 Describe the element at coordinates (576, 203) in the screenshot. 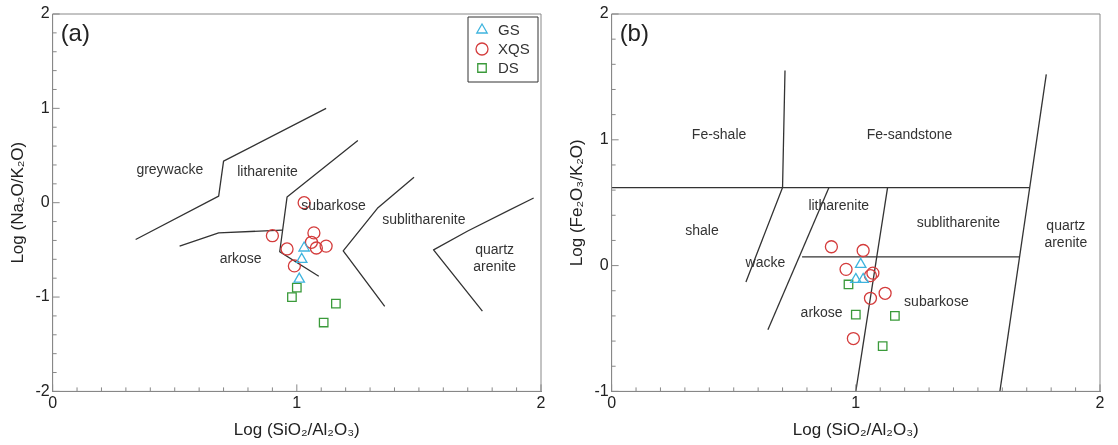

I see `y-axis-title: Log (Fe₂O₃/K₂O)` at that location.